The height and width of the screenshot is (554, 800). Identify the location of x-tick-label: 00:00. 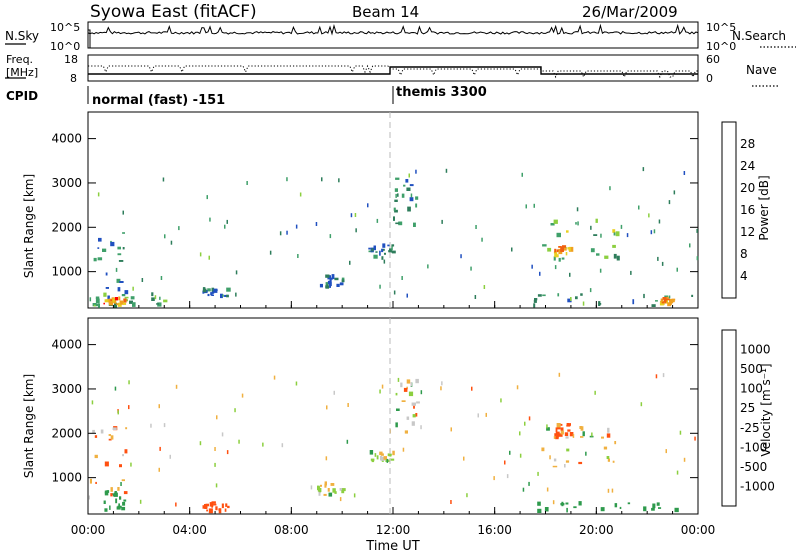
(698, 530).